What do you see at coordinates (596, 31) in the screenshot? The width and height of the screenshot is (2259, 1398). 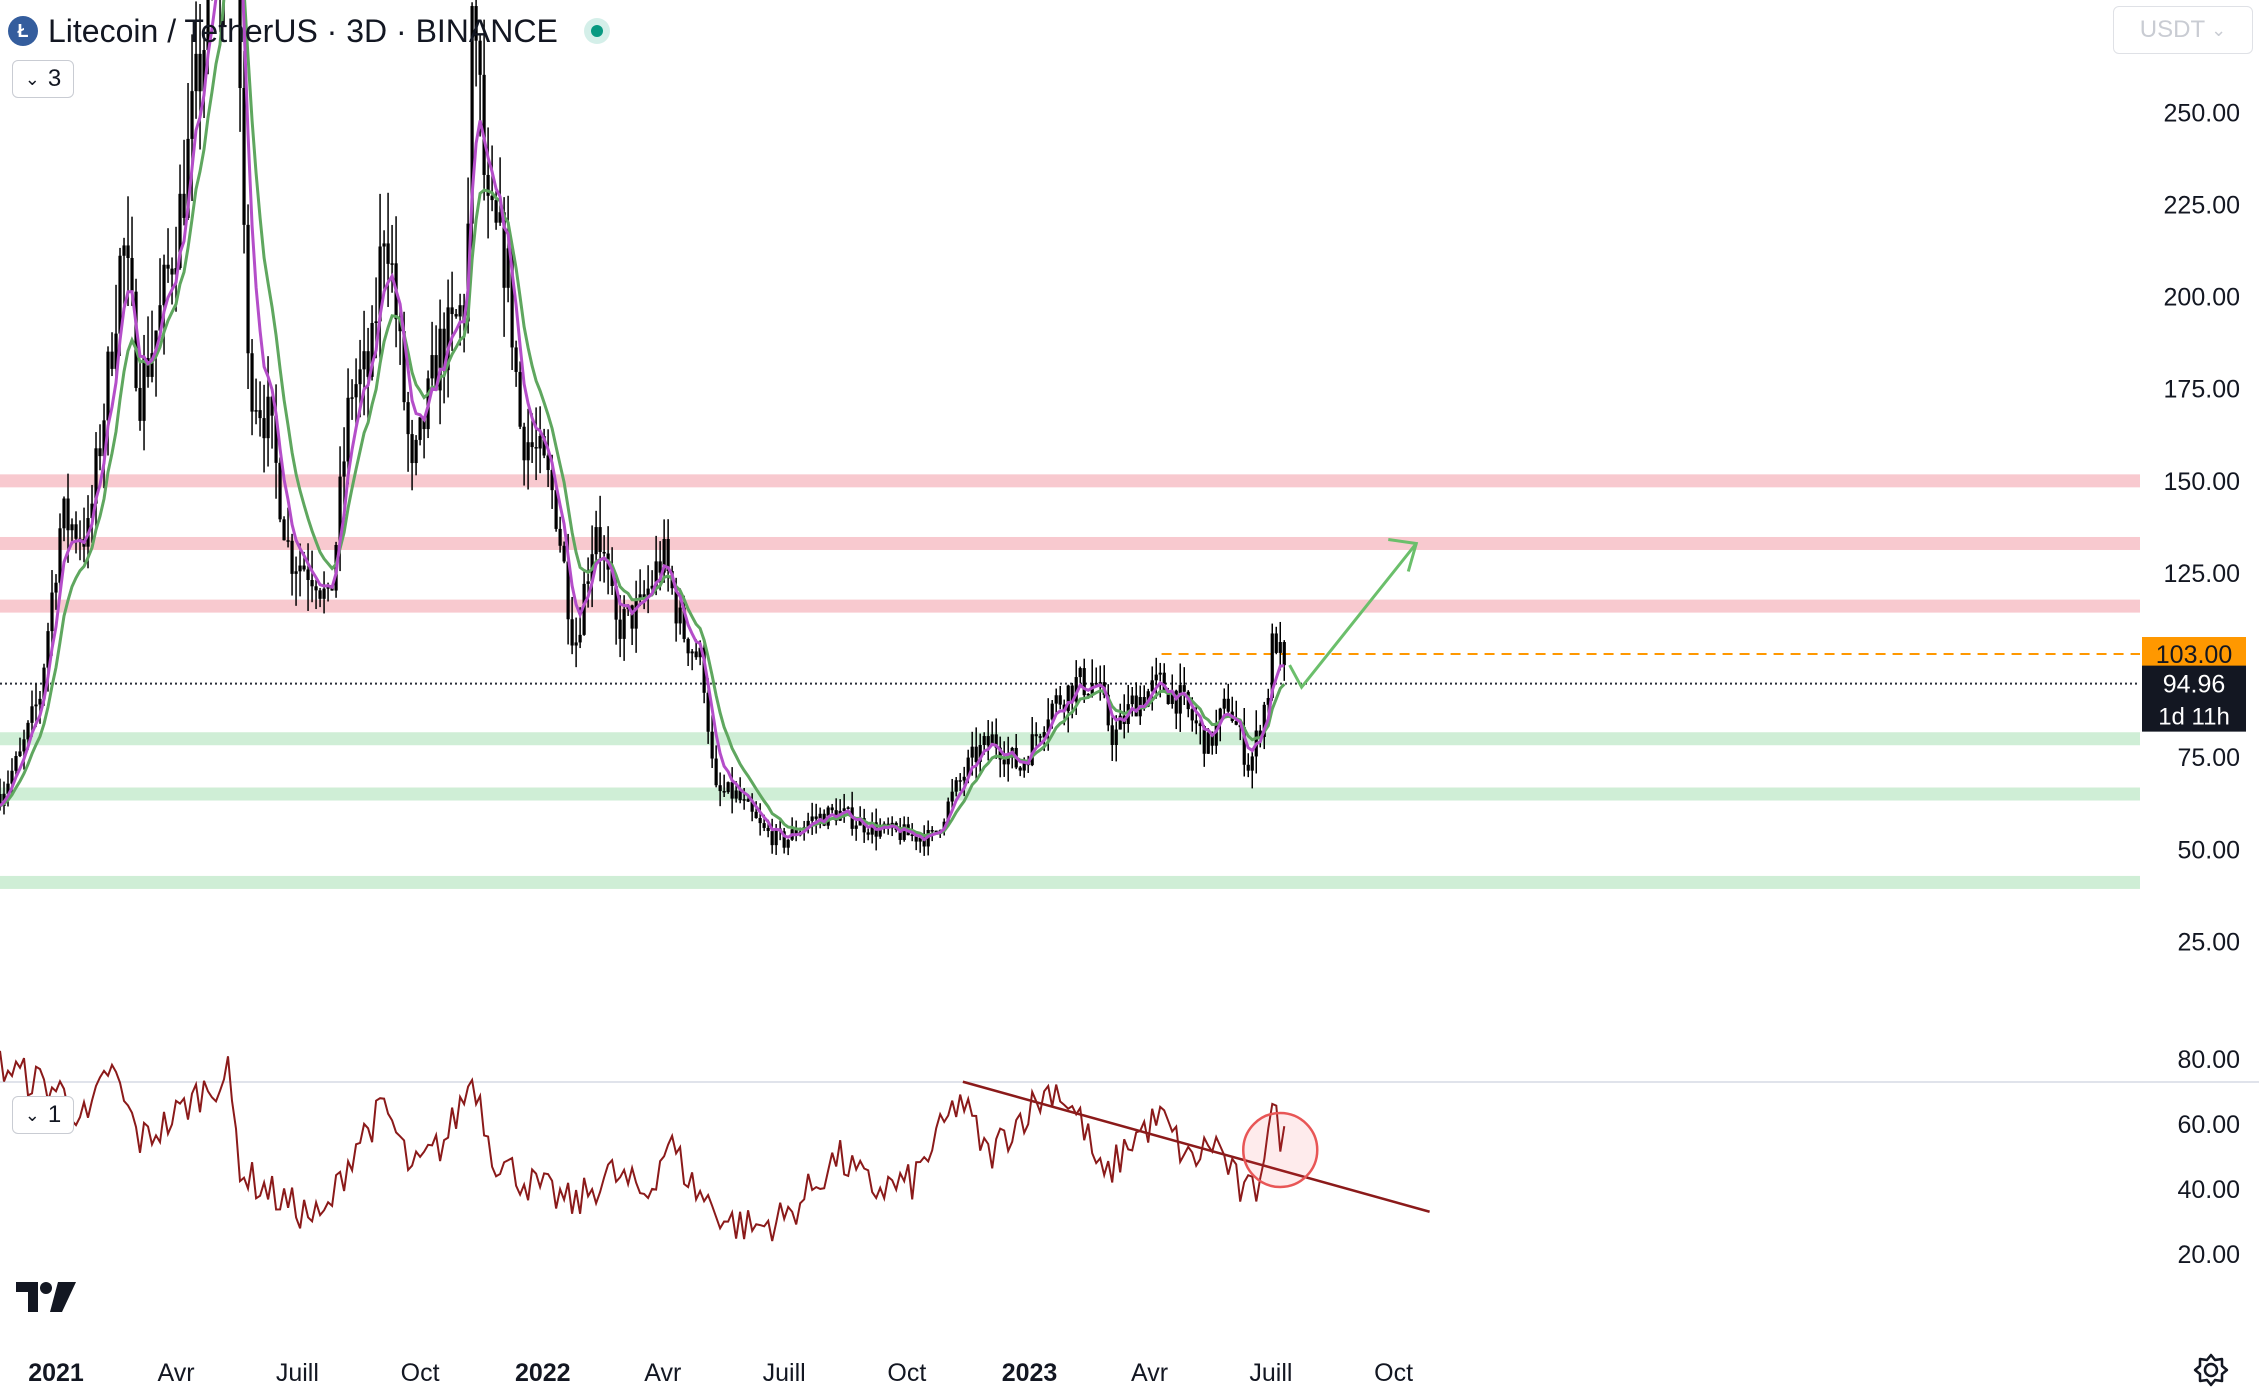 I see `market-open-status-icon` at bounding box center [596, 31].